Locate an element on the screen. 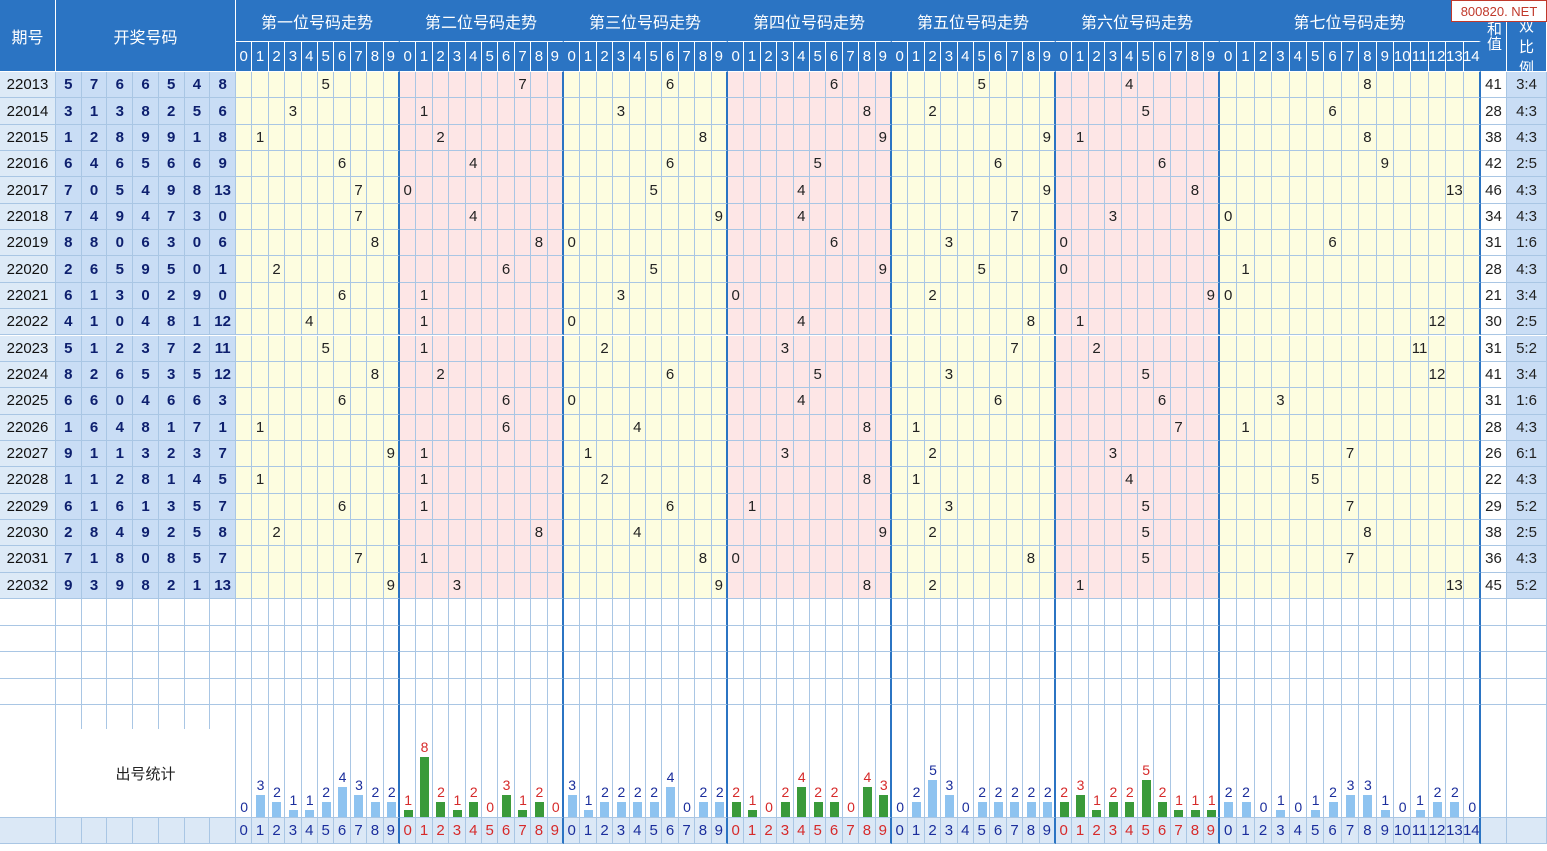 Image resolution: width=1547 pixels, height=851 pixels. stat-cell: 2 is located at coordinates (375, 773).